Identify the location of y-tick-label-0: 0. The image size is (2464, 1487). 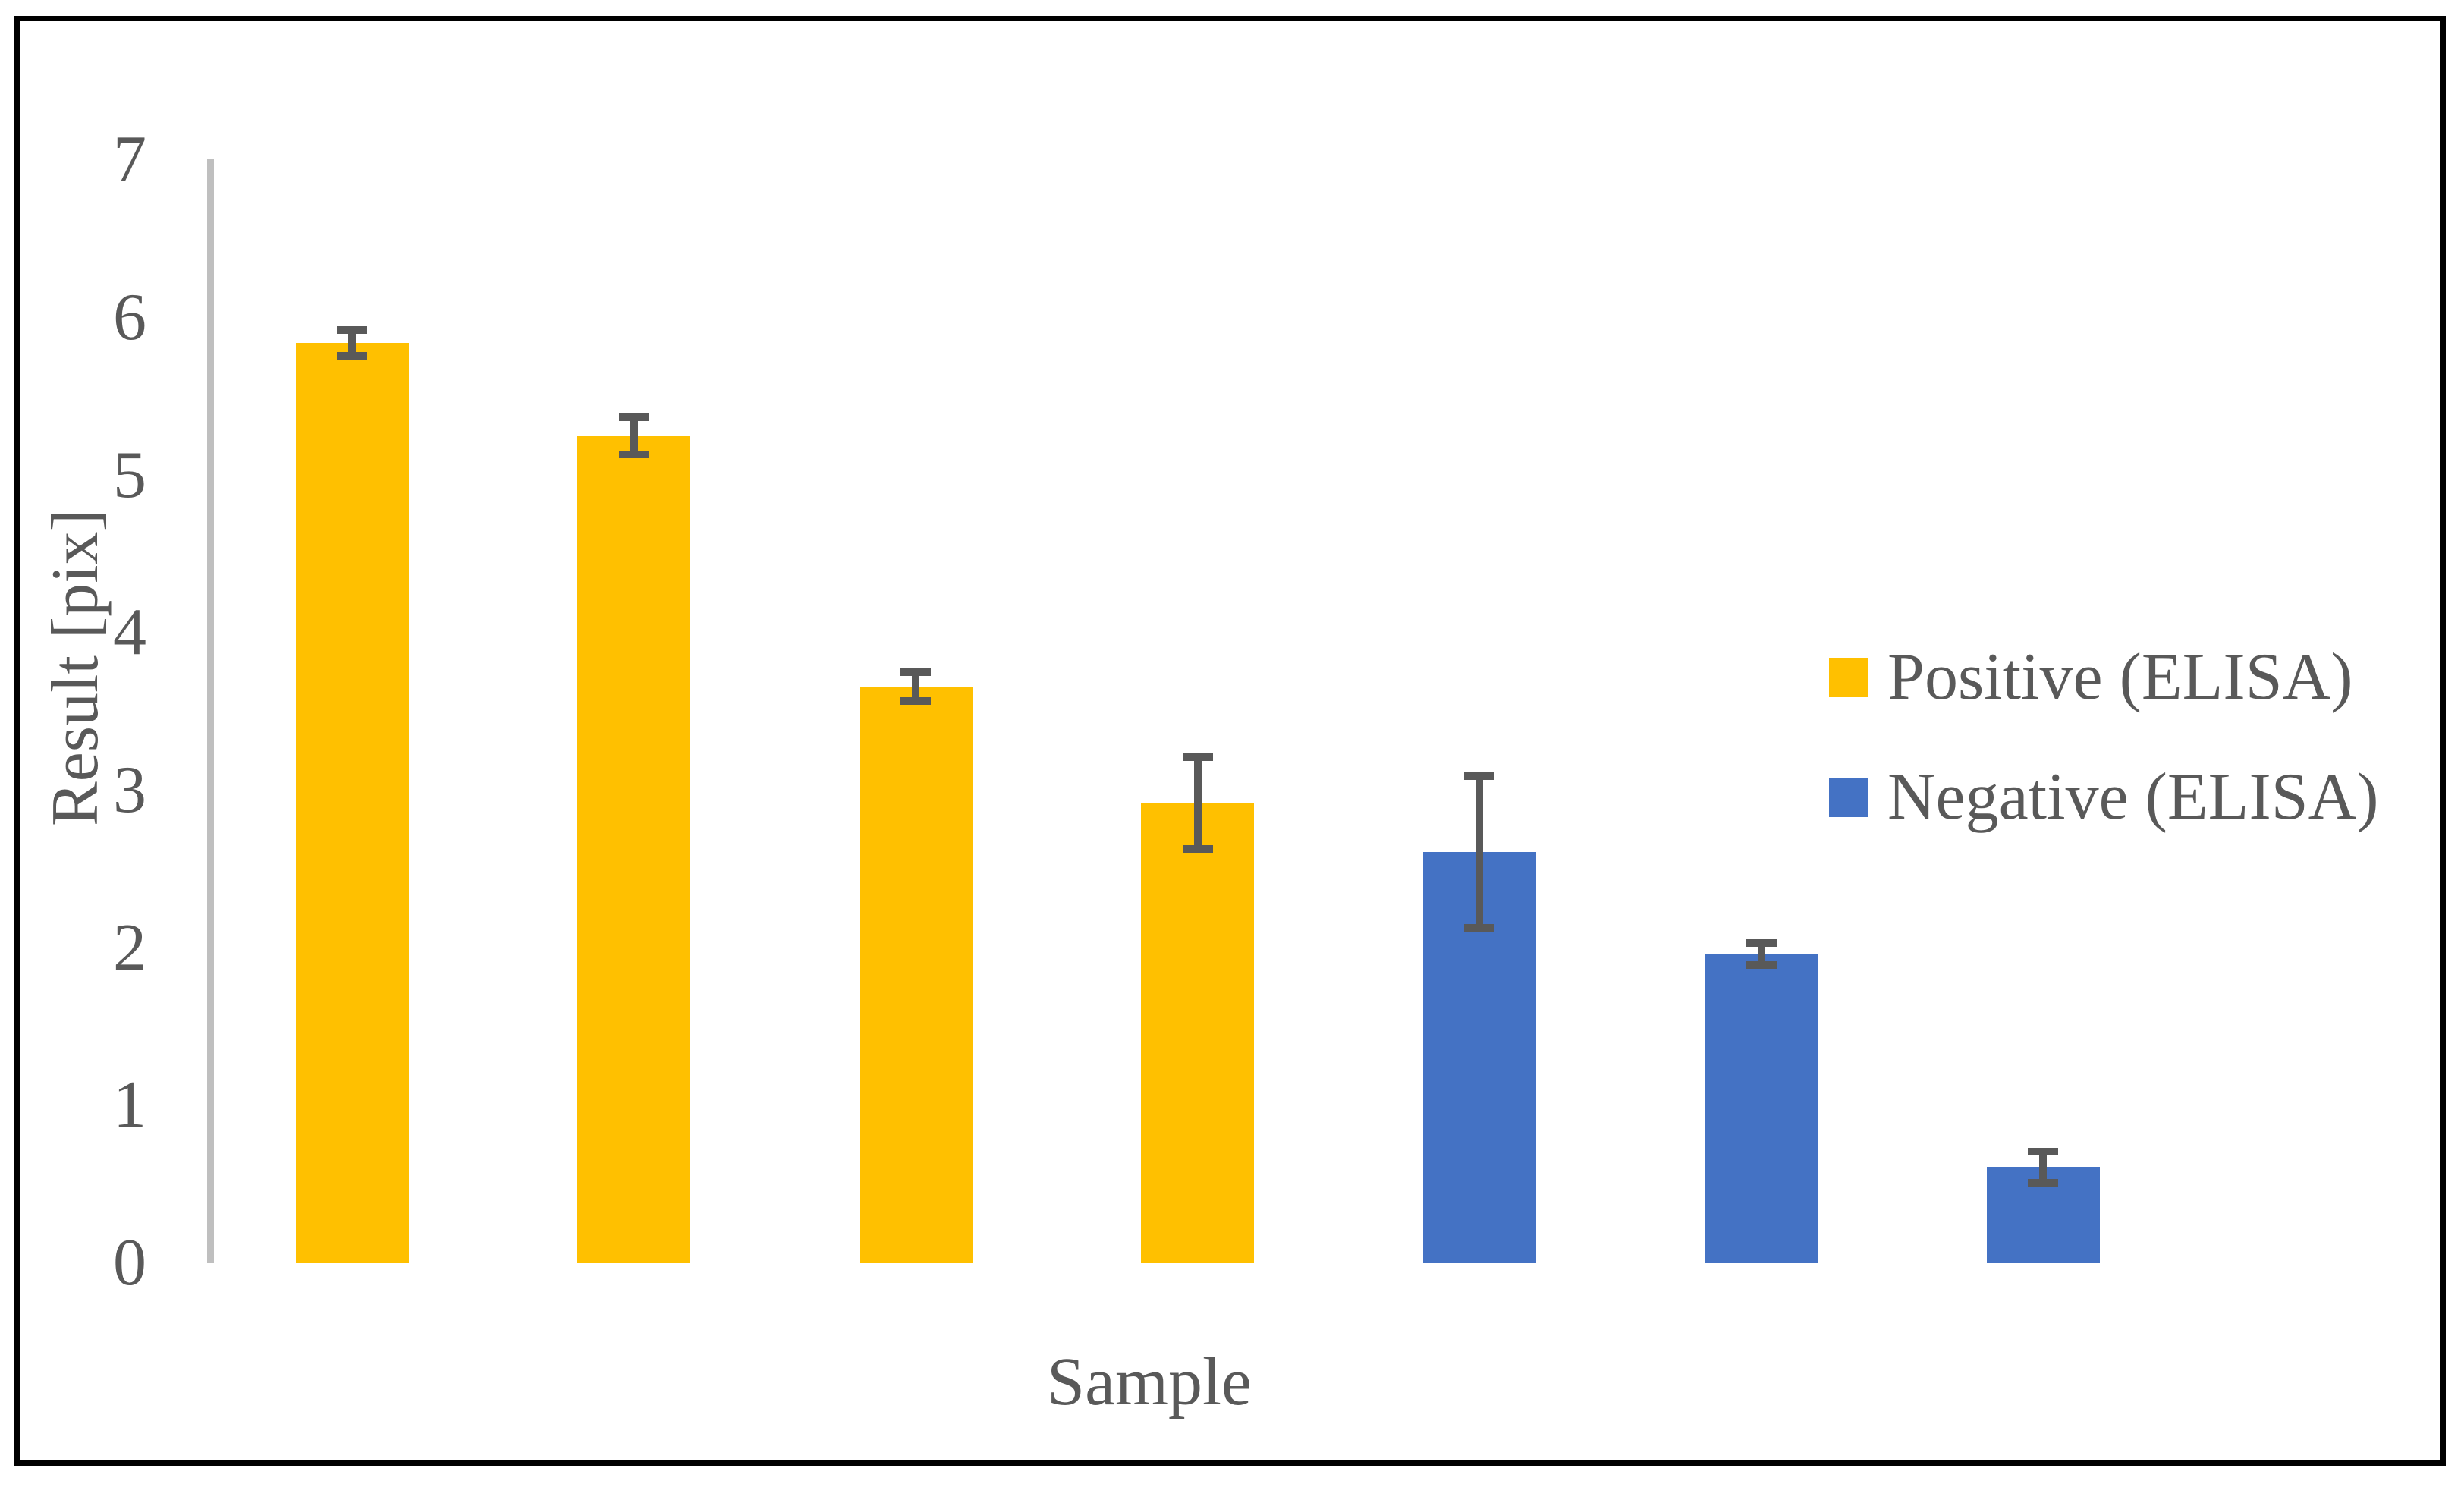
(129, 1263).